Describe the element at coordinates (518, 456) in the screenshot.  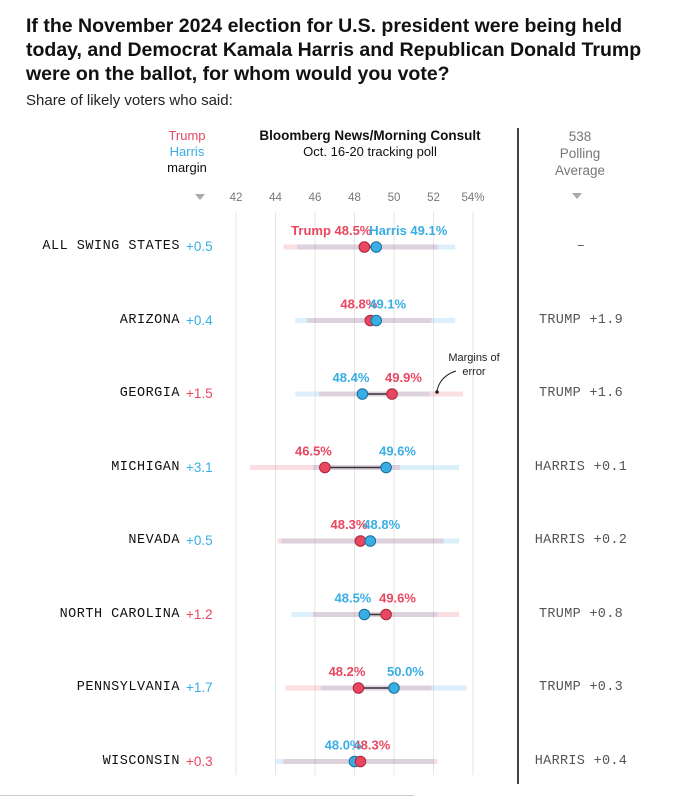
I see `column-divider` at that location.